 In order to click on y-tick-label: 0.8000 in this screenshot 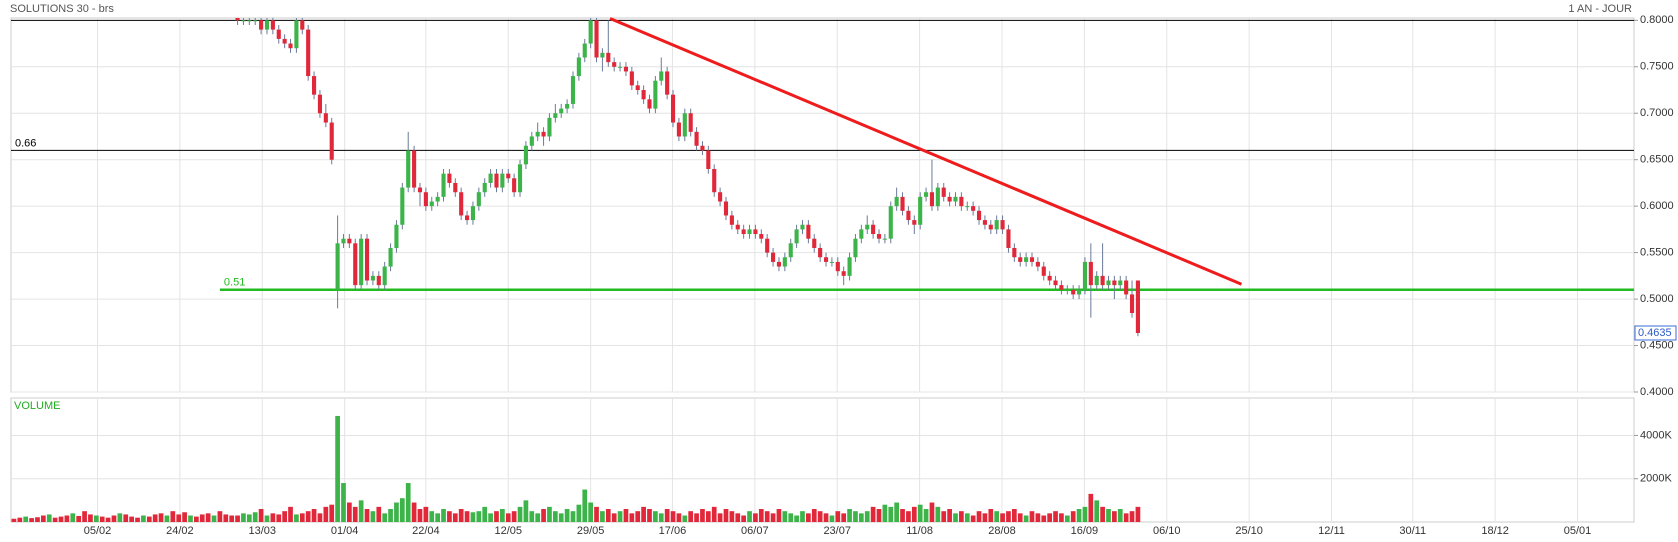, I will do `click(1657, 20)`.